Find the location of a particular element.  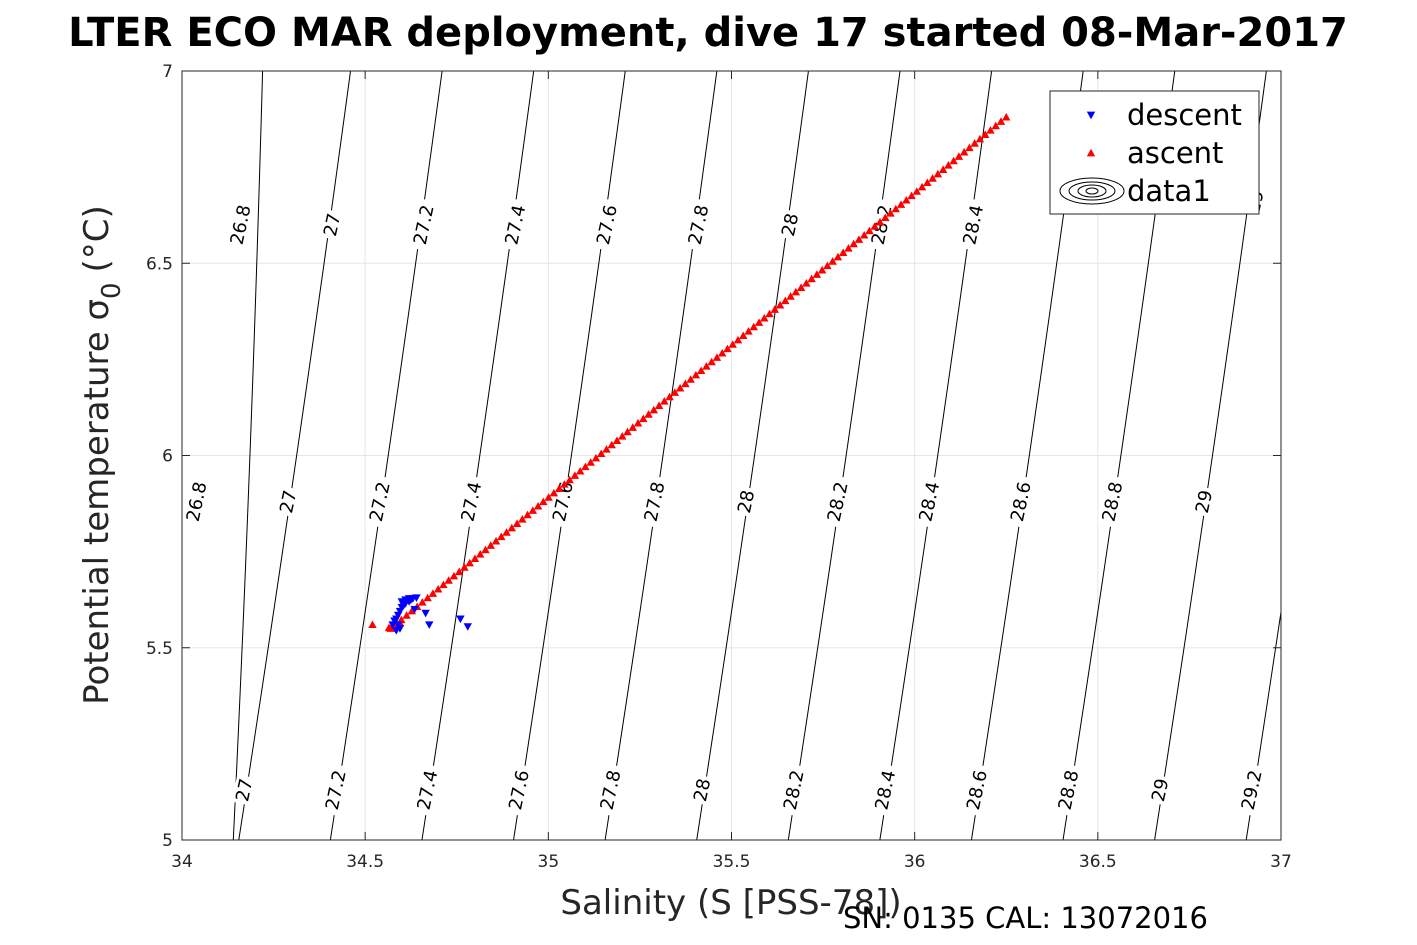

y-axis-label-subscript: 0 is located at coordinates (112, 290).